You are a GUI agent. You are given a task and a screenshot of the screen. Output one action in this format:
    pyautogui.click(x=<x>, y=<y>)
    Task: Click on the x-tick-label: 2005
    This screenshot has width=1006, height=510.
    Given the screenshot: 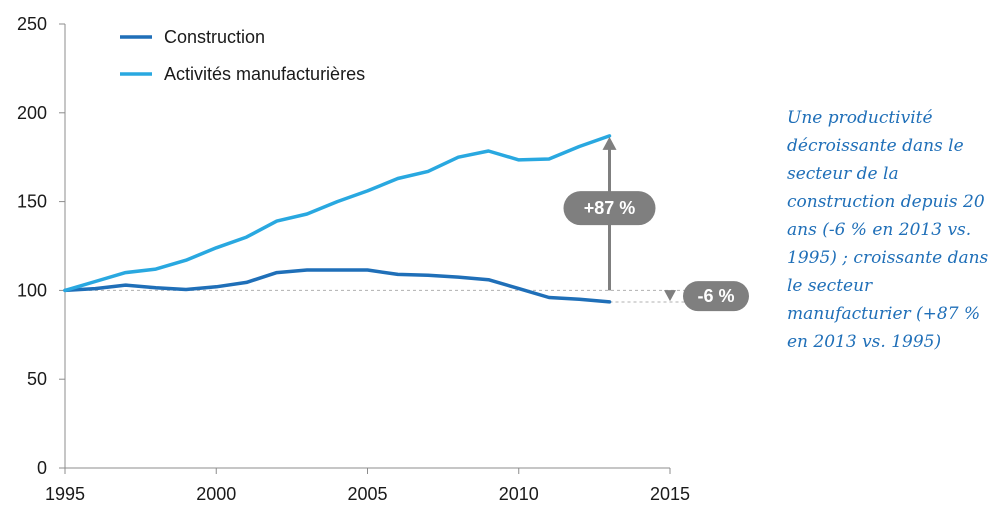 What is the action you would take?
    pyautogui.click(x=367, y=494)
    